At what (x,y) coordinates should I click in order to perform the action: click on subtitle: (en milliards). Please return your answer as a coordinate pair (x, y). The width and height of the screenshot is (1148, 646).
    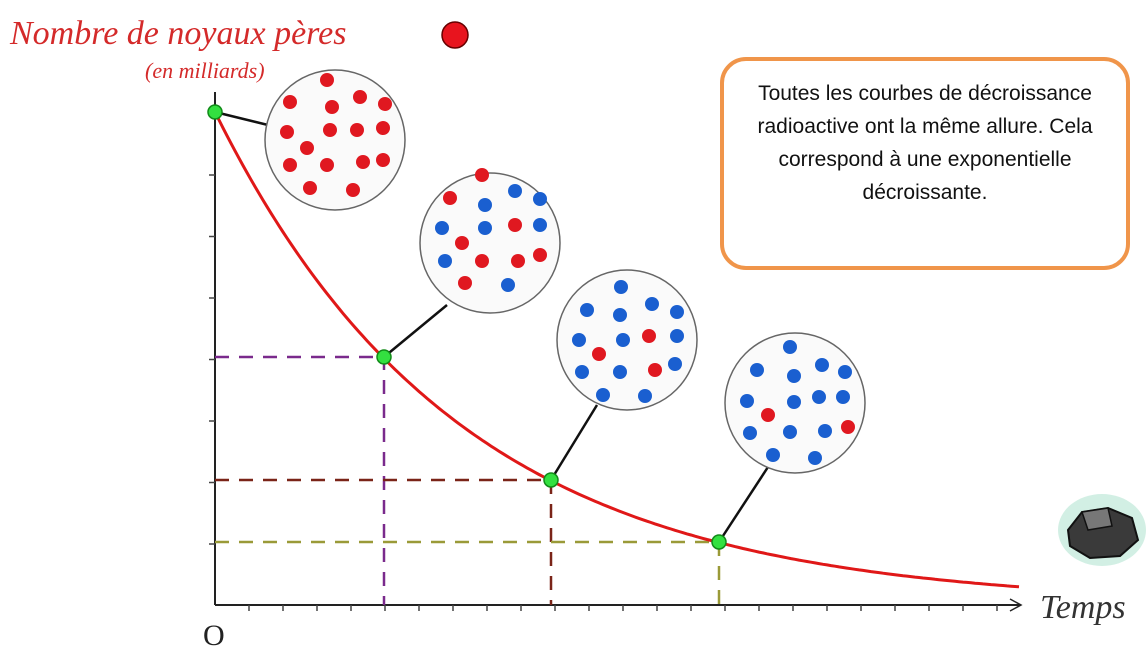
    Looking at the image, I should click on (205, 70).